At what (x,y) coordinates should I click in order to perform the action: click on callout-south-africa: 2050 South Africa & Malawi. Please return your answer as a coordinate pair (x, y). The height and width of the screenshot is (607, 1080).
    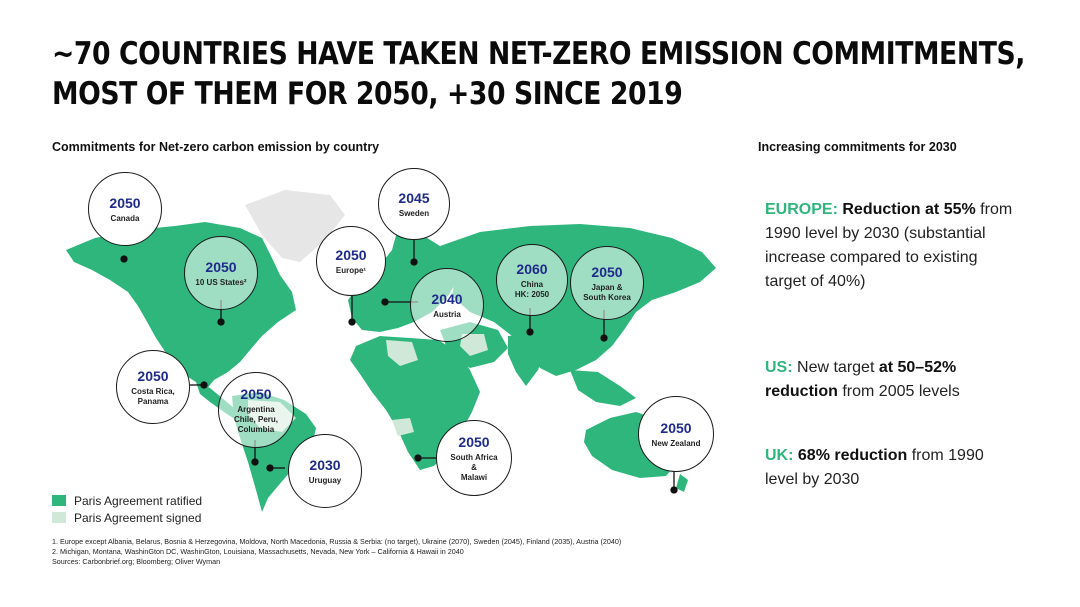
    Looking at the image, I should click on (474, 458).